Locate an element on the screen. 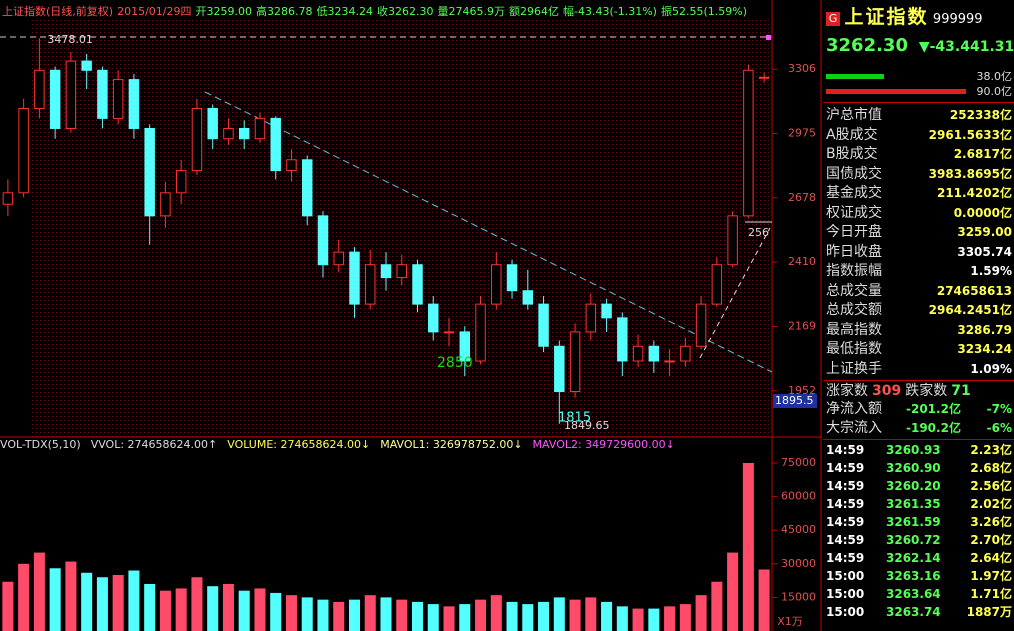  y-tick-label: 1952 is located at coordinates (802, 390).